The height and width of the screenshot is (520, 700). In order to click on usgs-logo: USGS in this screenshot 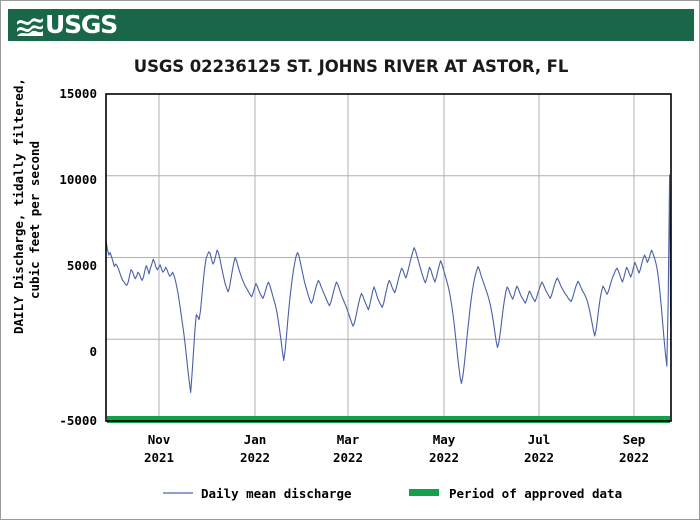, I will do `click(67, 24)`.